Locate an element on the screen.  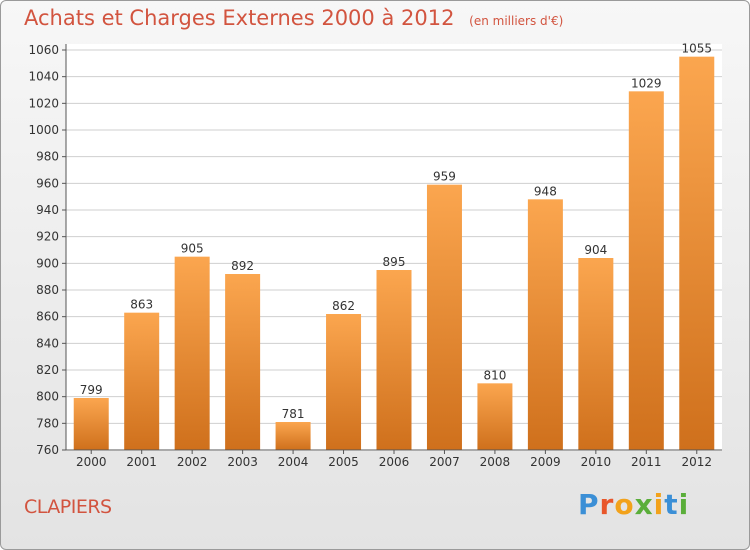
data-label-2006: 895 is located at coordinates (394, 262).